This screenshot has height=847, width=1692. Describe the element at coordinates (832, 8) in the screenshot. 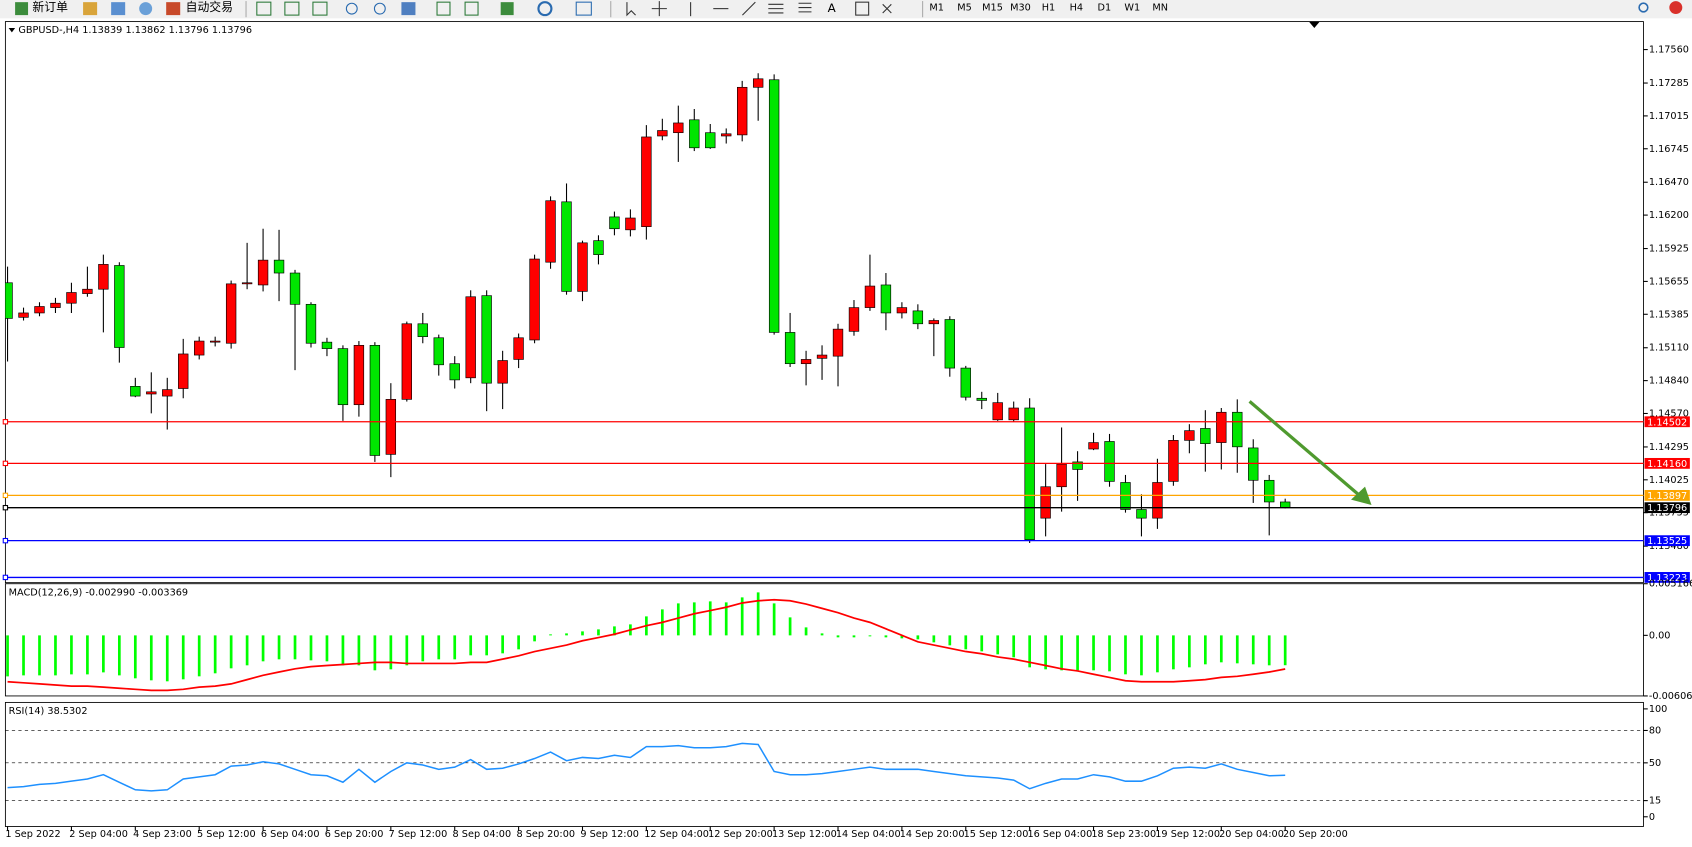

I see `text-tool: A` at that location.